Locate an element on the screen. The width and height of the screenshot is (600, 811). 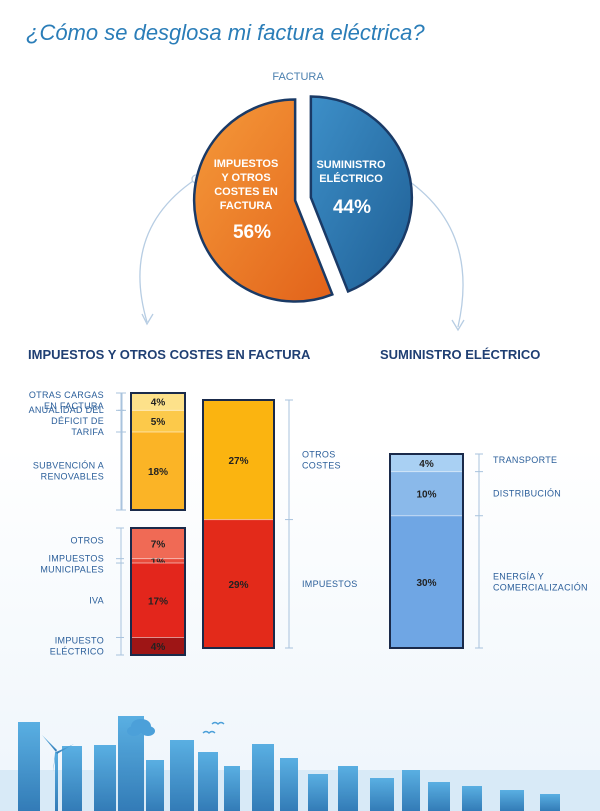
bar-value-label: 18% is located at coordinates (158, 472).